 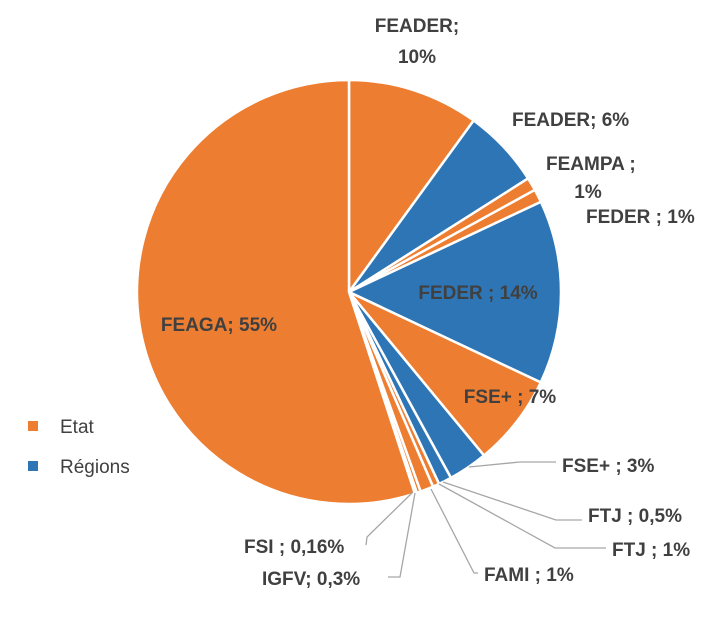 I want to click on leader-lines, so click(x=485, y=519).